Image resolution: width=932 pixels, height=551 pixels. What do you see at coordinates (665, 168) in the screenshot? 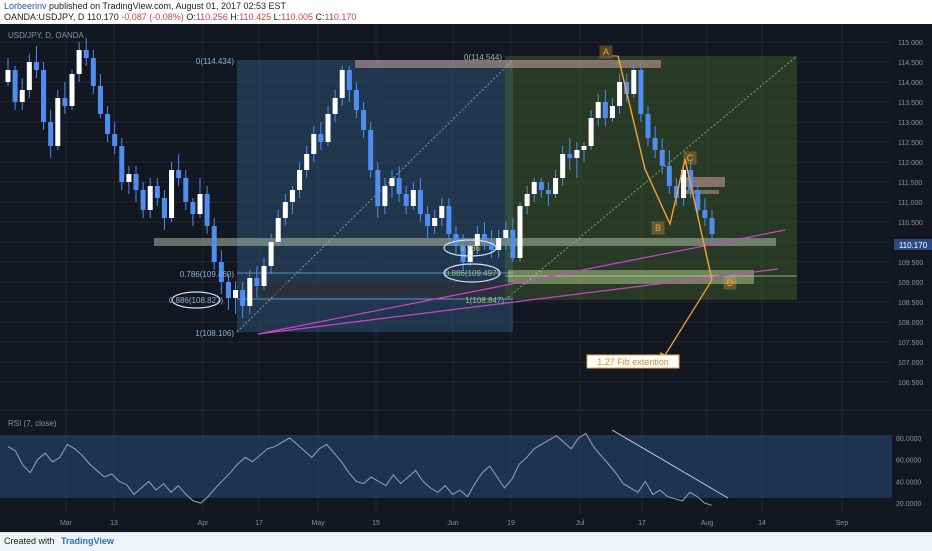
I see `harmonic-pattern` at bounding box center [665, 168].